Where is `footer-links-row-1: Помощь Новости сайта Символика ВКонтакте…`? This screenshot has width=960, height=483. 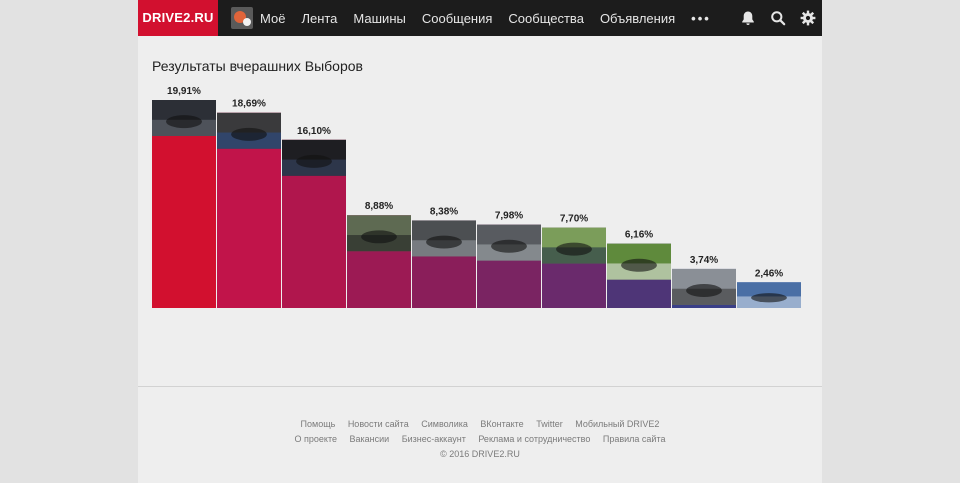 footer-links-row-1: Помощь Новости сайта Символика ВКонтакте… is located at coordinates (480, 424).